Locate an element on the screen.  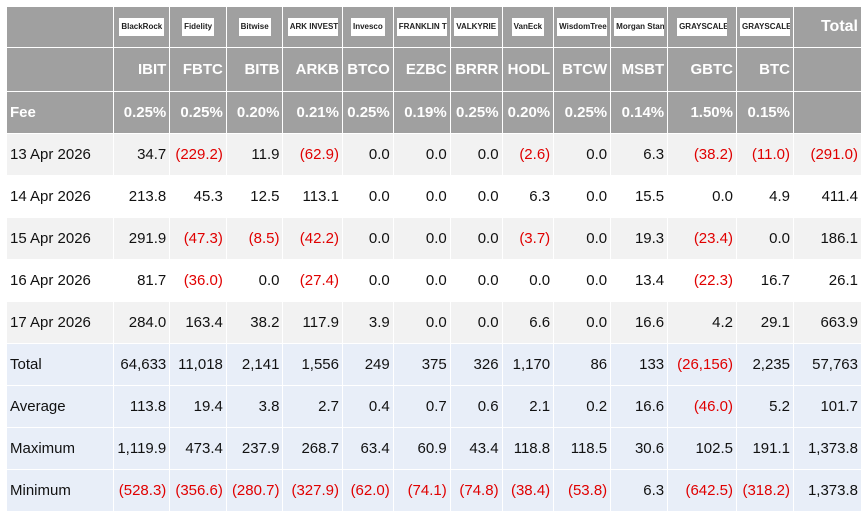
summary-value: 113.8 is located at coordinates (142, 406).